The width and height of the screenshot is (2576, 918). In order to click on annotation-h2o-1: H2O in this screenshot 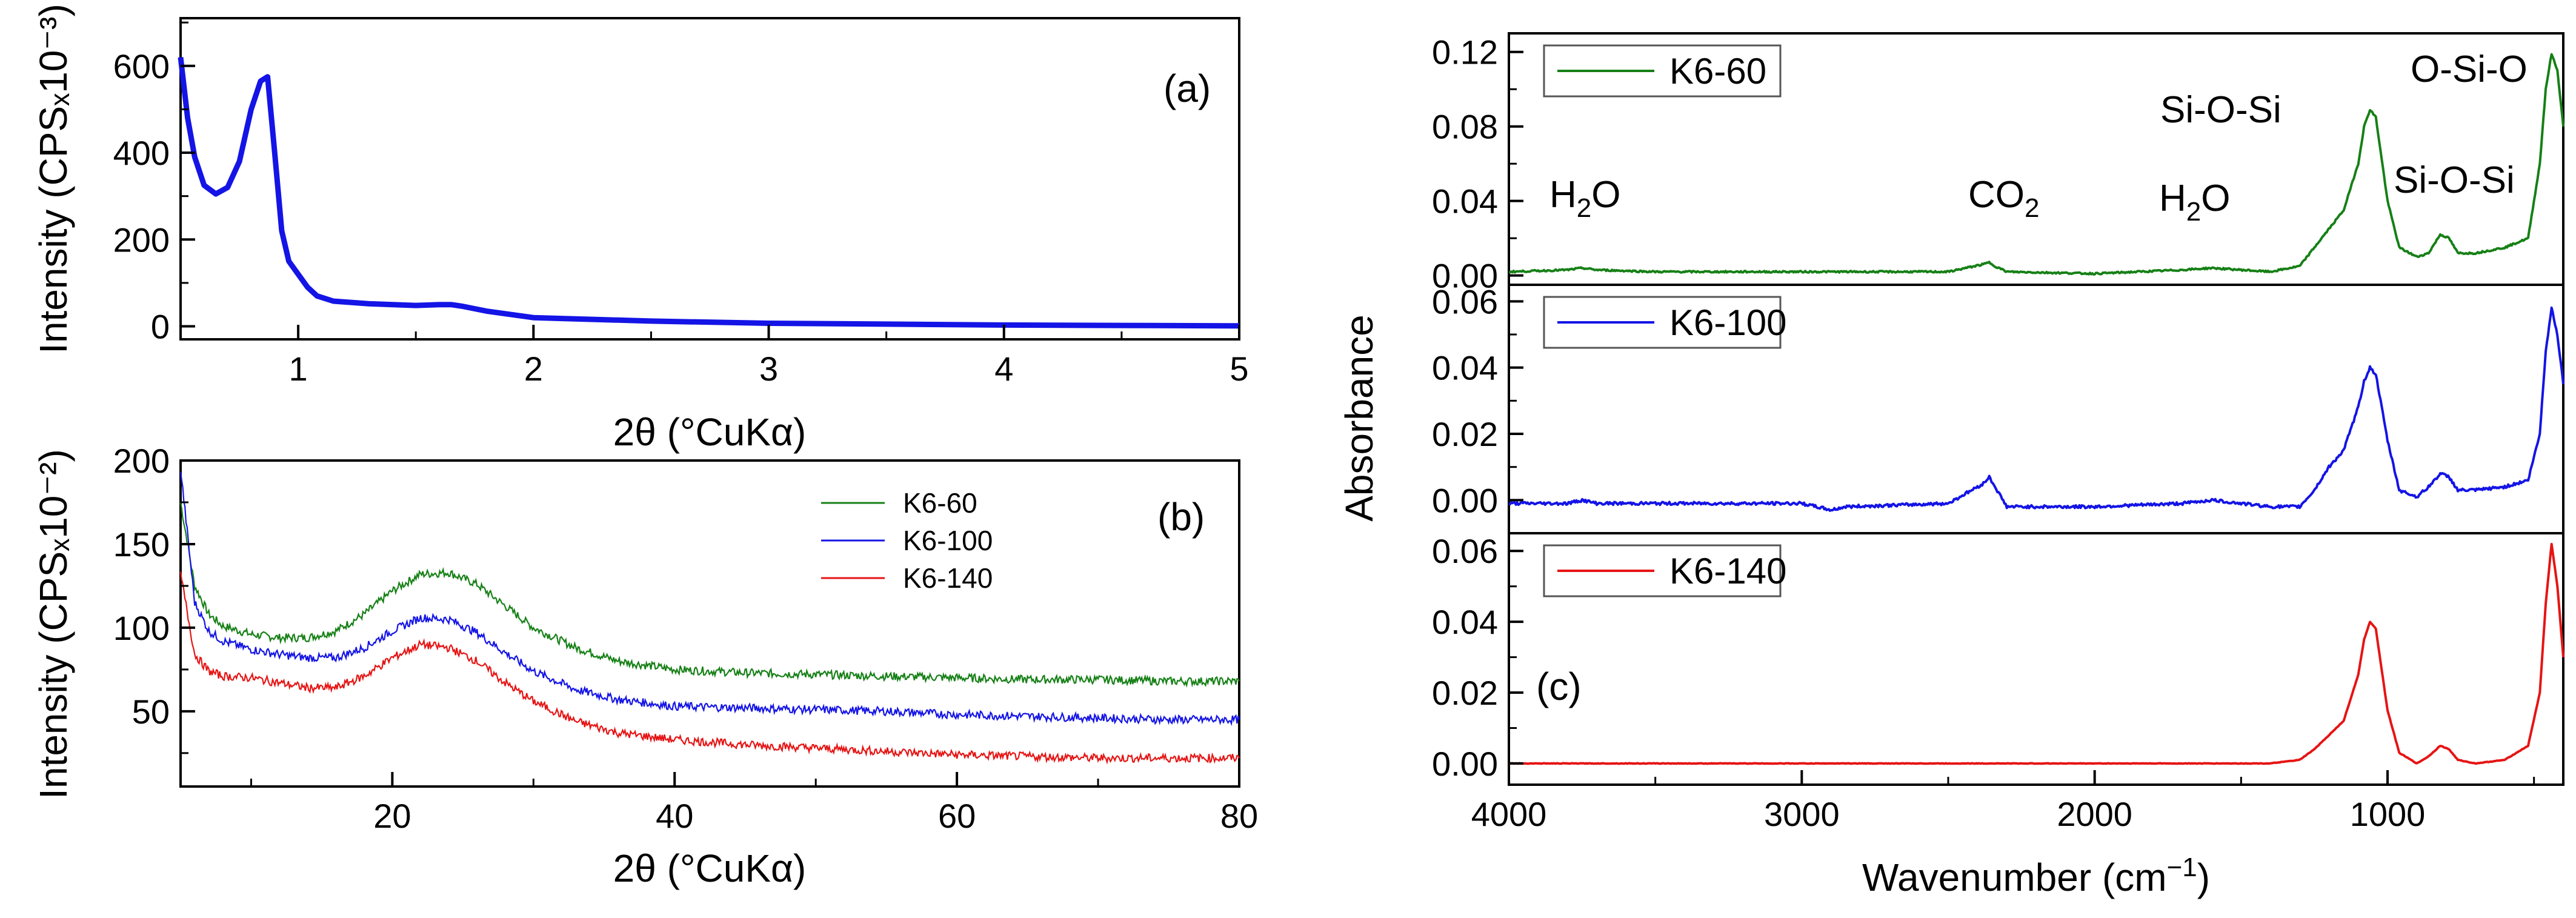, I will do `click(1585, 198)`.